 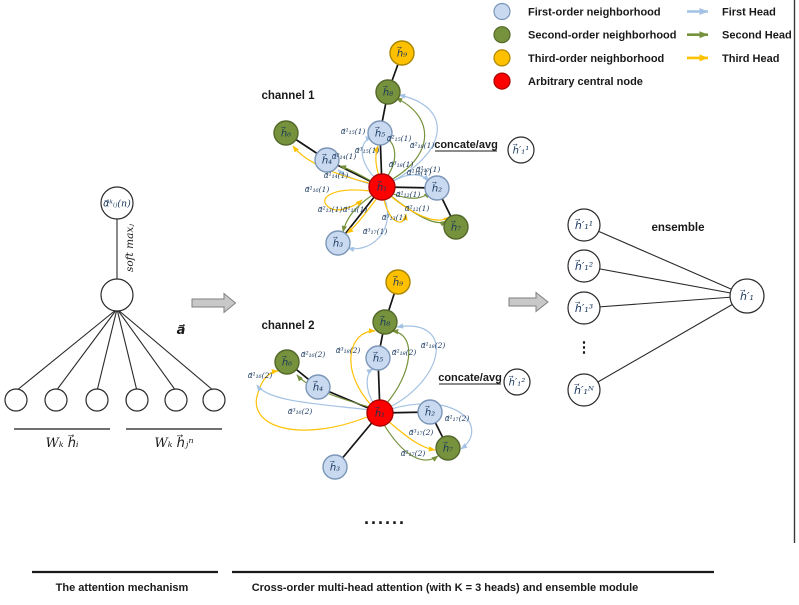 I want to click on alpha-coefficient-label: α⃗¹₁₈(2), so click(x=433, y=345).